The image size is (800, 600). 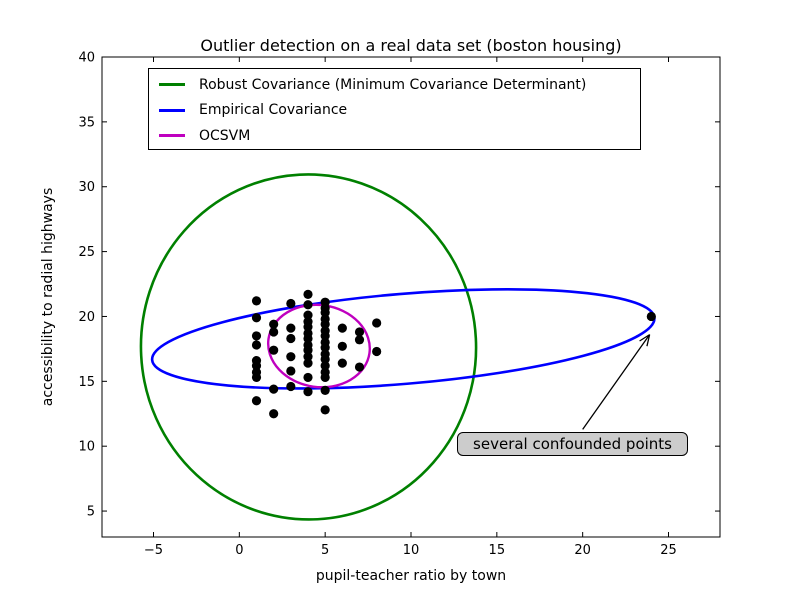 What do you see at coordinates (318, 346) in the screenshot?
I see `ocsvm-contour` at bounding box center [318, 346].